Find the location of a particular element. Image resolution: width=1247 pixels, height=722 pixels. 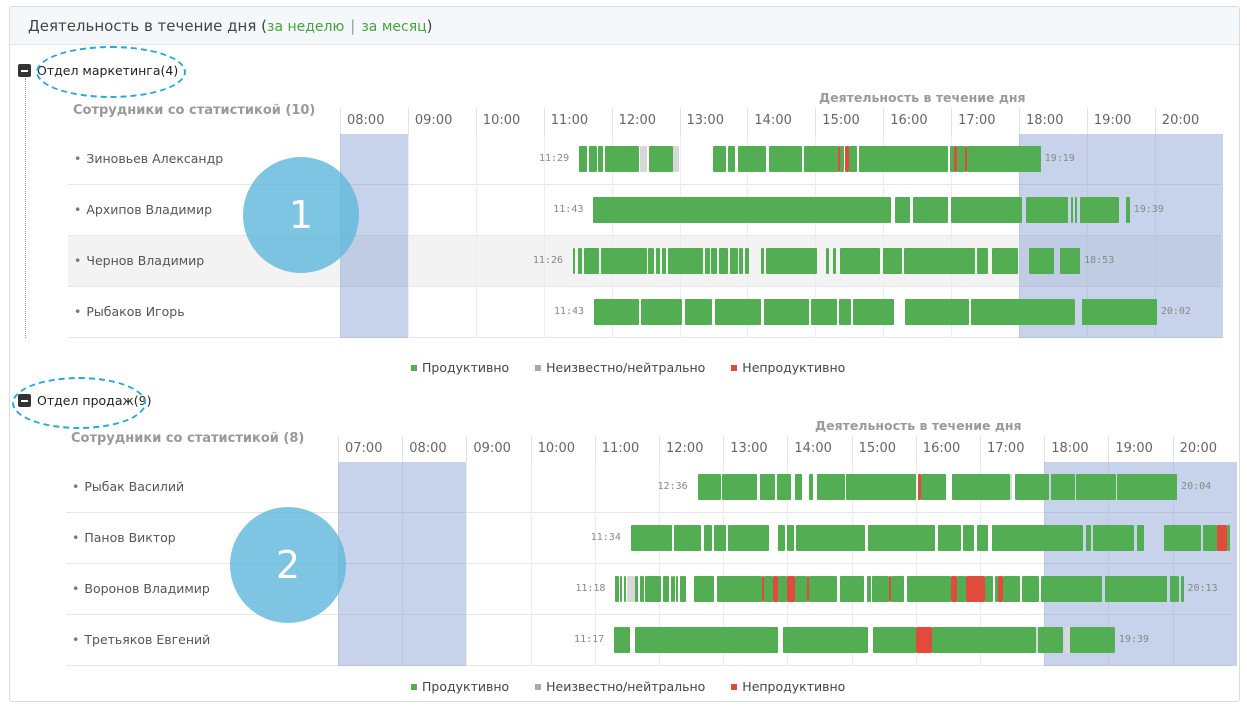

employee-name: Панов Виктор is located at coordinates (123, 537).